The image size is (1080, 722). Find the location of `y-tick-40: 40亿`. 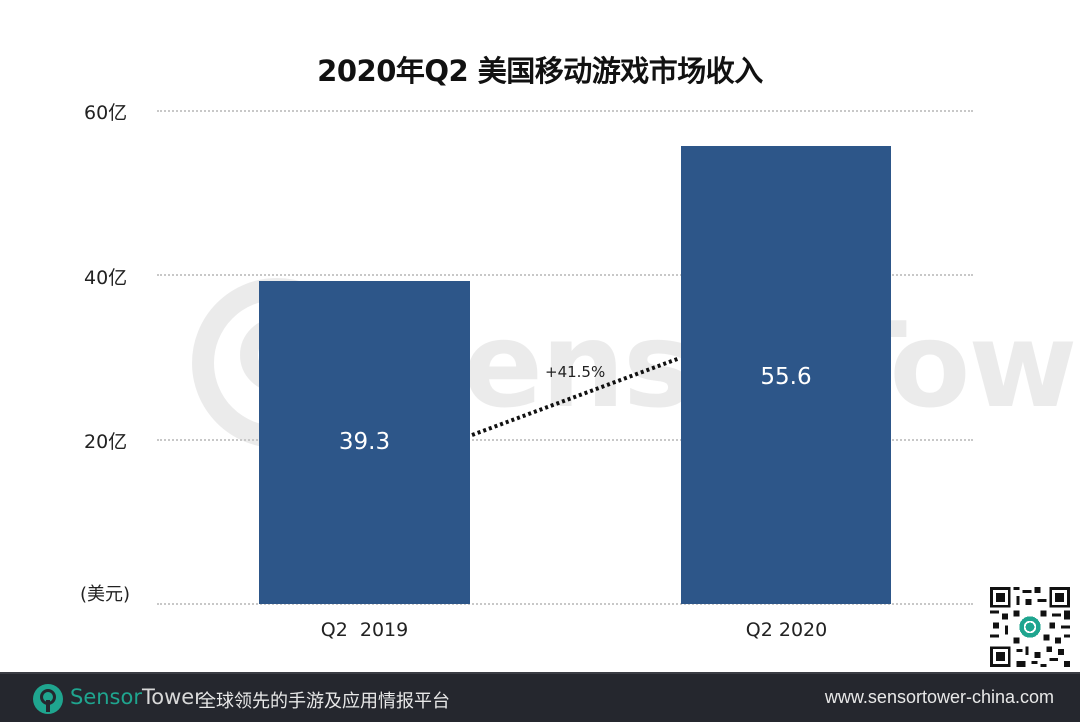

y-tick-40: 40亿 is located at coordinates (106, 278).